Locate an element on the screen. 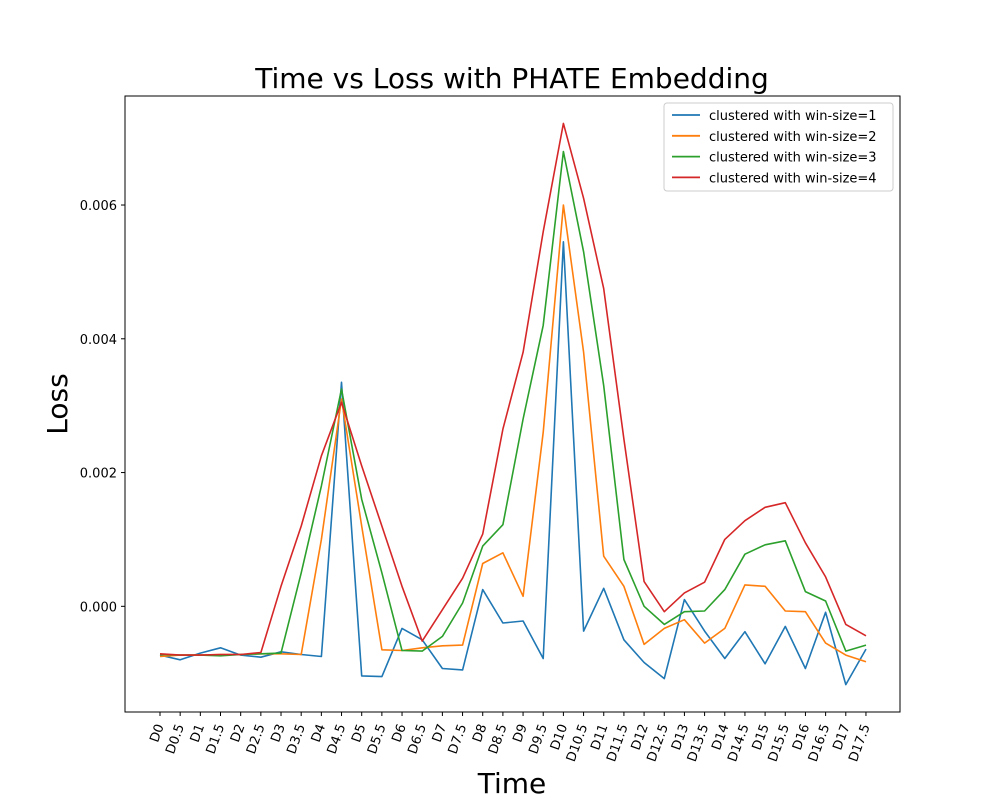 This screenshot has width=1000, height=800. y-tick-label: 0.006 is located at coordinates (98, 206).